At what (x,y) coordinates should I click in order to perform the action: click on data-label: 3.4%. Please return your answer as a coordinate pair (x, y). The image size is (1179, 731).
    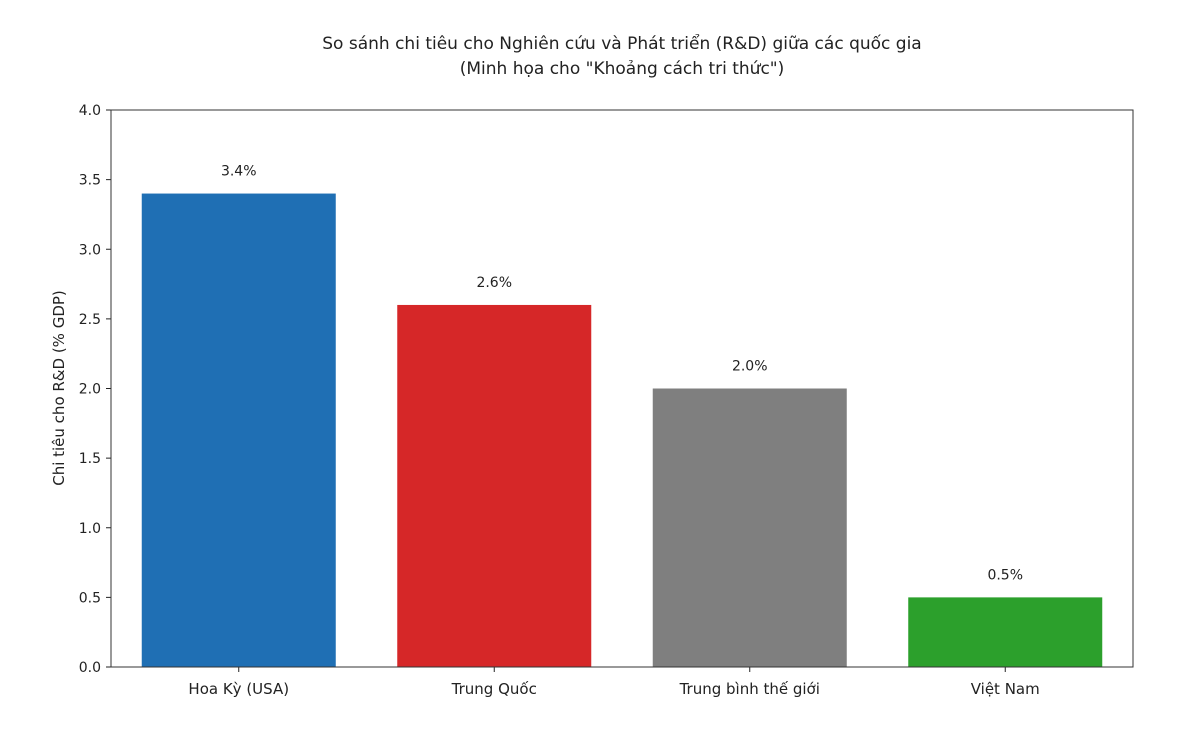
    Looking at the image, I should click on (239, 172).